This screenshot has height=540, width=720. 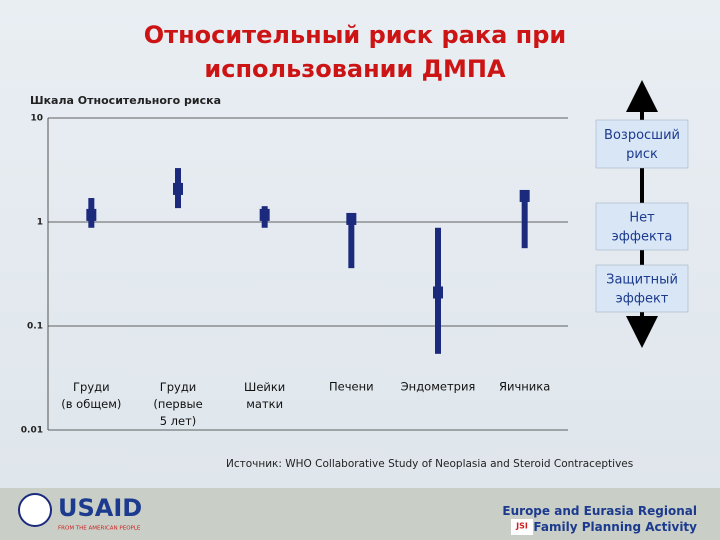 I want to click on x-tick-label: Груди (первые 5 лет), so click(x=177, y=404).